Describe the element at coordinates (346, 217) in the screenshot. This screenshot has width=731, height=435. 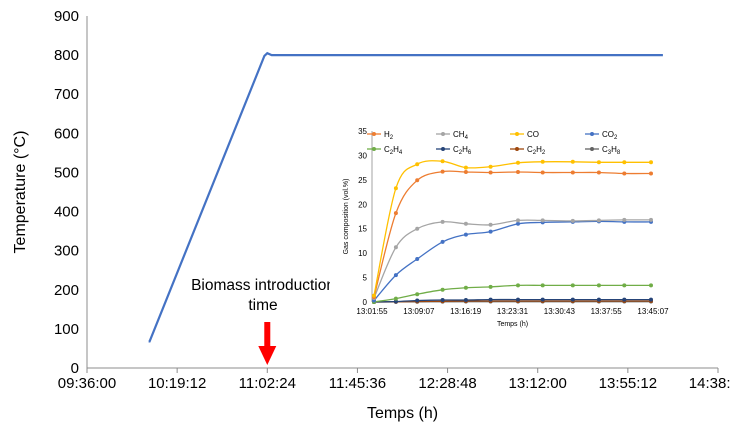
I see `inset-y-axis-title: Gas composition (vol.%)` at that location.